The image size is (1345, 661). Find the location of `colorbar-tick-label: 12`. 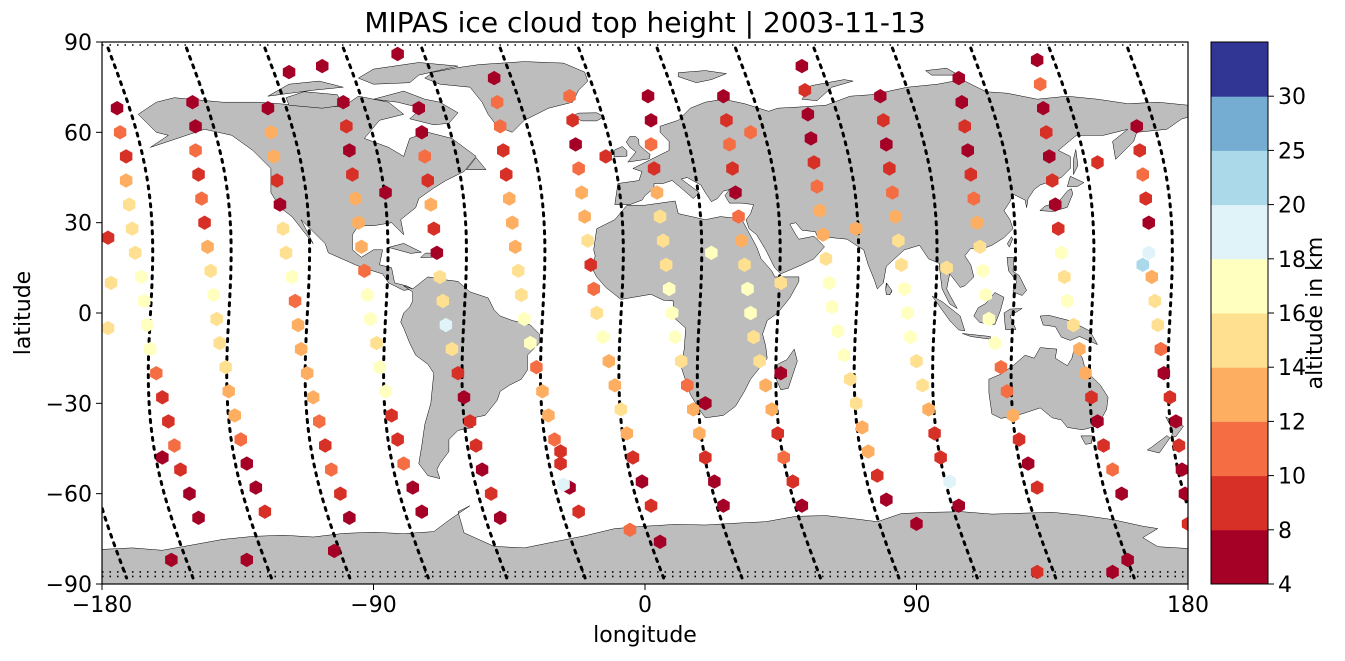

colorbar-tick-label: 12 is located at coordinates (1292, 422).